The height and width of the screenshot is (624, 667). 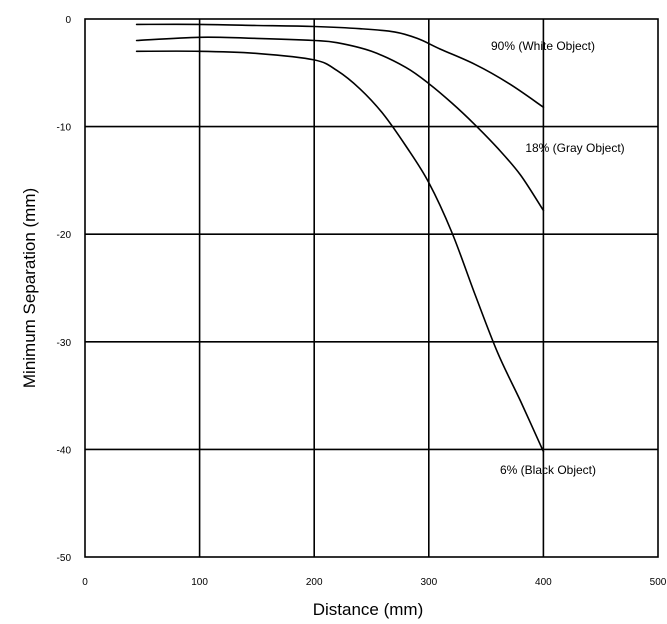 I want to click on y-tick-label: -50, so click(x=64, y=558).